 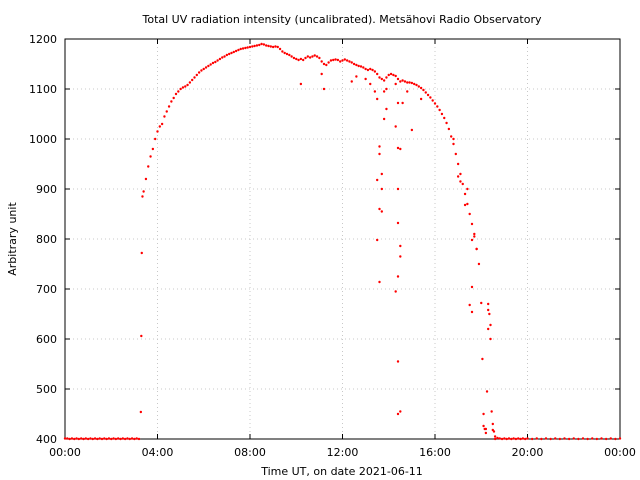 I want to click on x-tick-label: 08:00, so click(x=250, y=452).